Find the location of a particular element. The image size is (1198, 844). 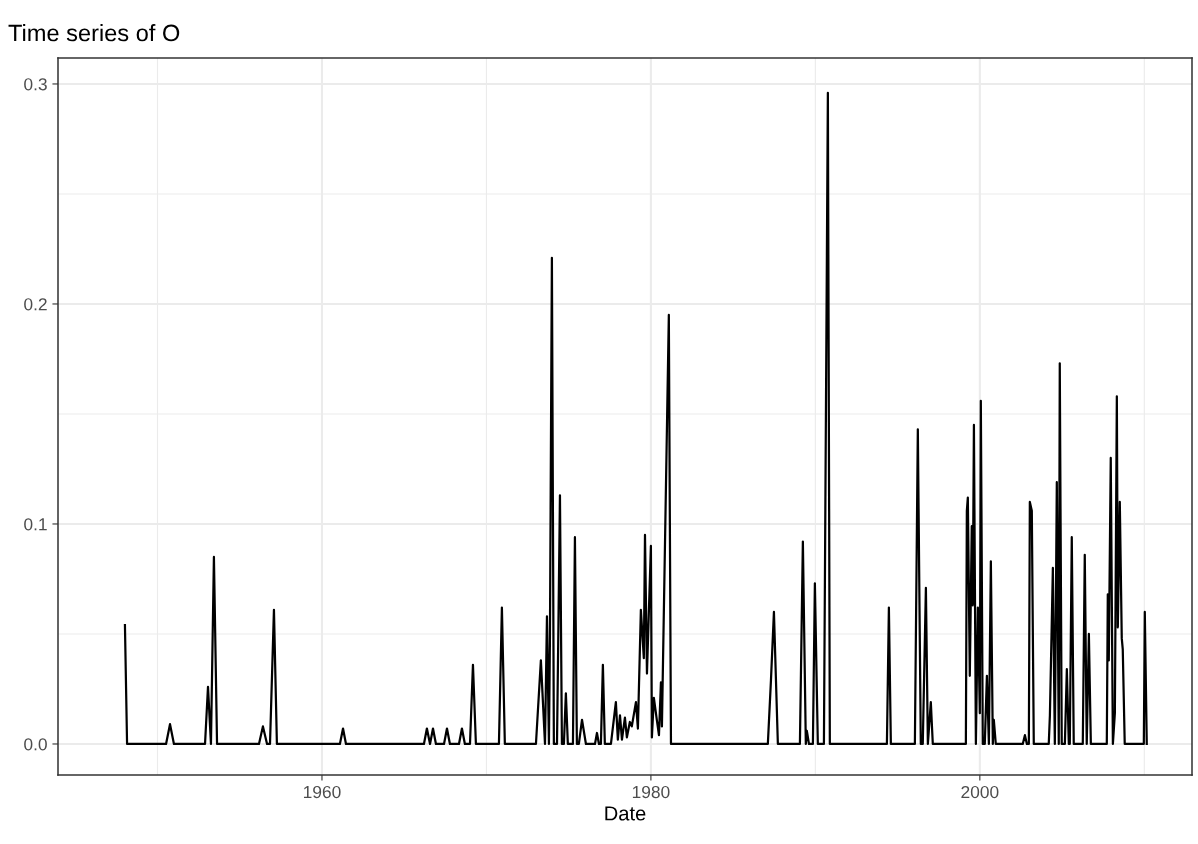

y-tick-label: 0.0 is located at coordinates (35, 744).